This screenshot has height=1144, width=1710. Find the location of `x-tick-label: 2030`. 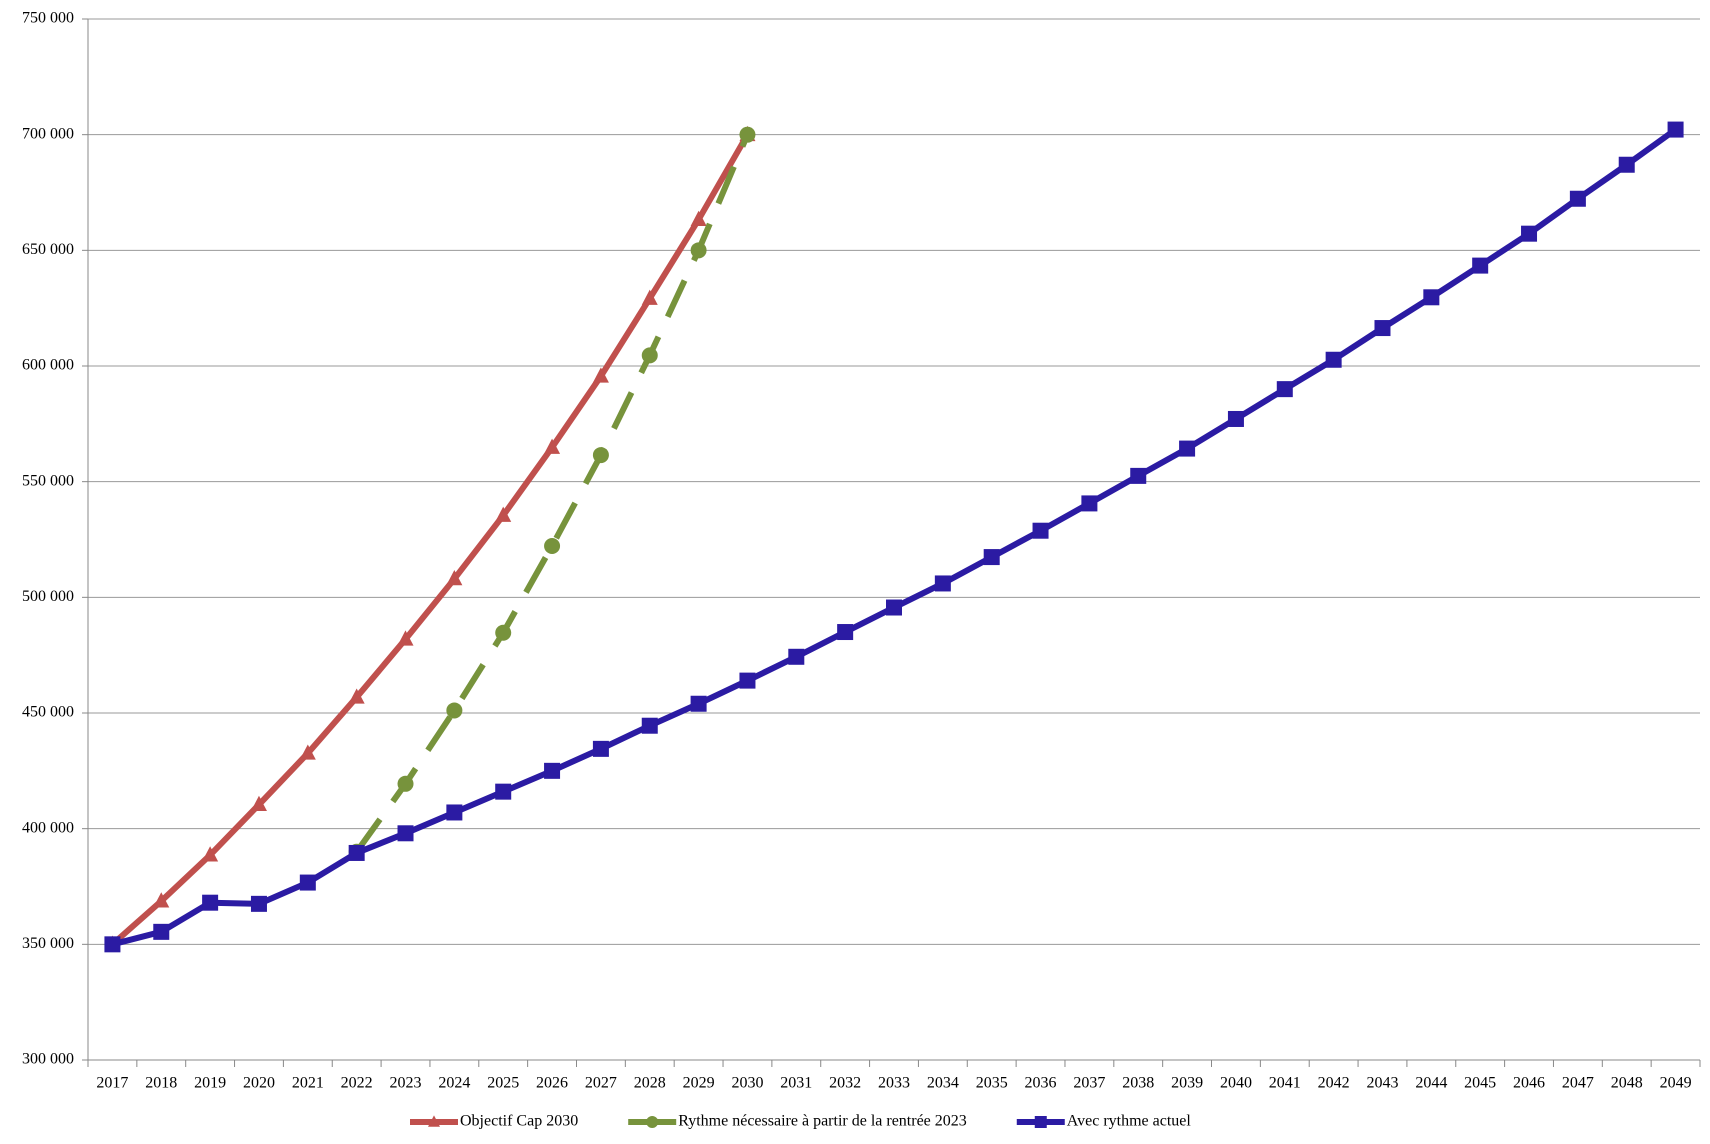

x-tick-label: 2030 is located at coordinates (747, 1083).